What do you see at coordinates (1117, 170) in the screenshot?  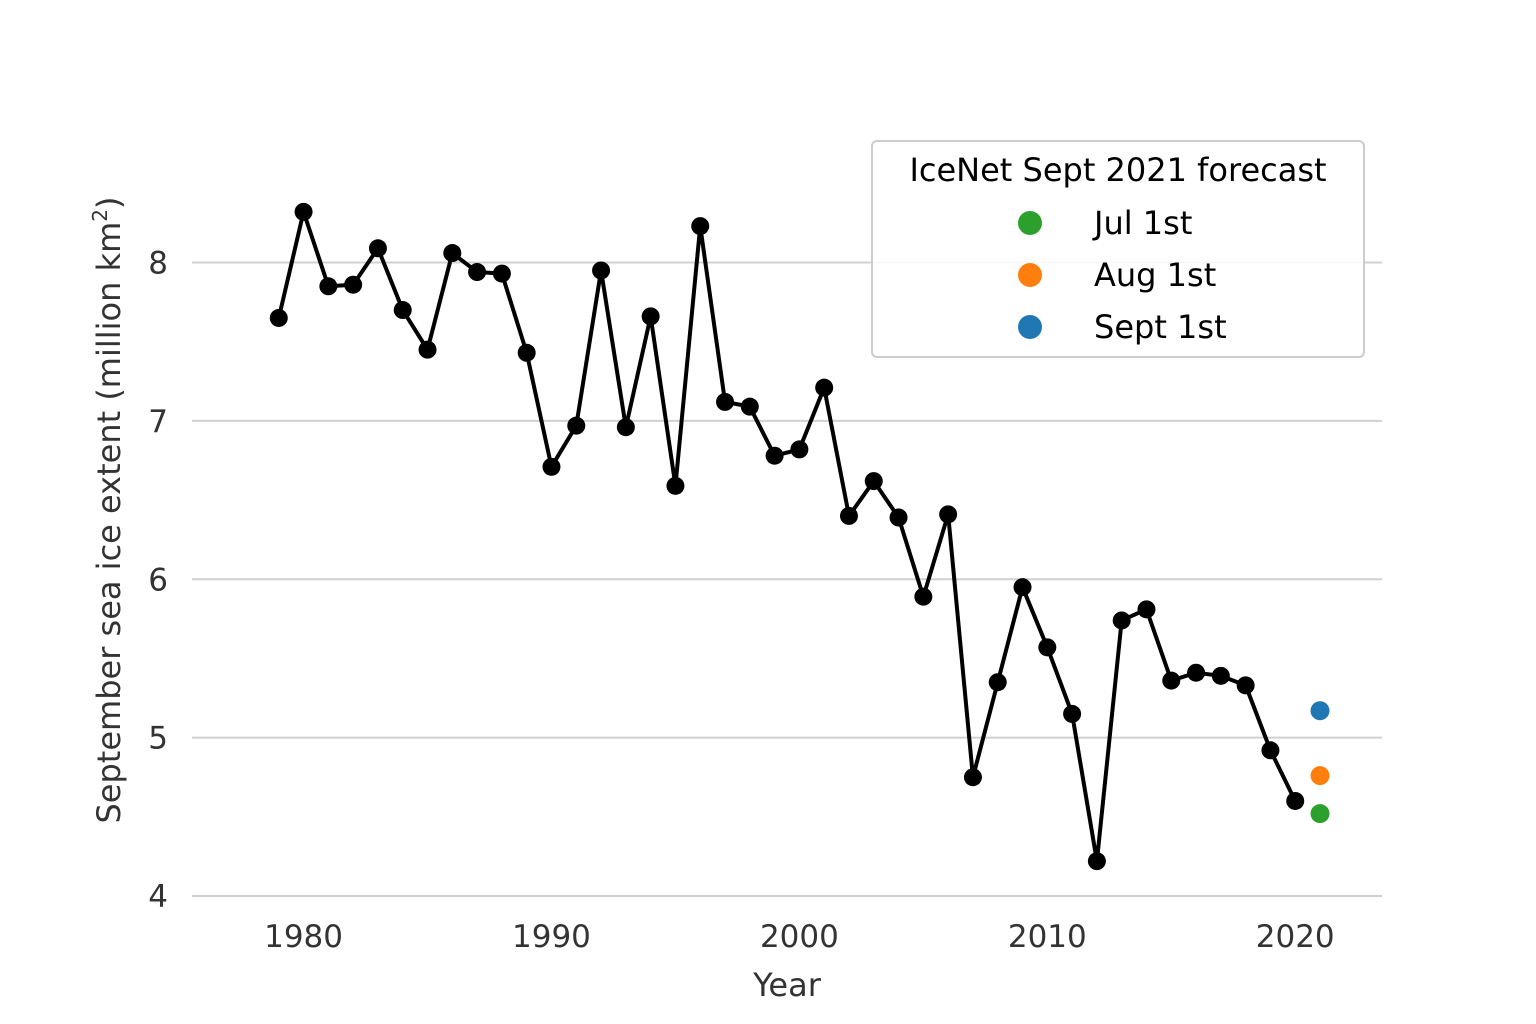 I see `legend-title: IceNet Sept 2021 forecast` at bounding box center [1117, 170].